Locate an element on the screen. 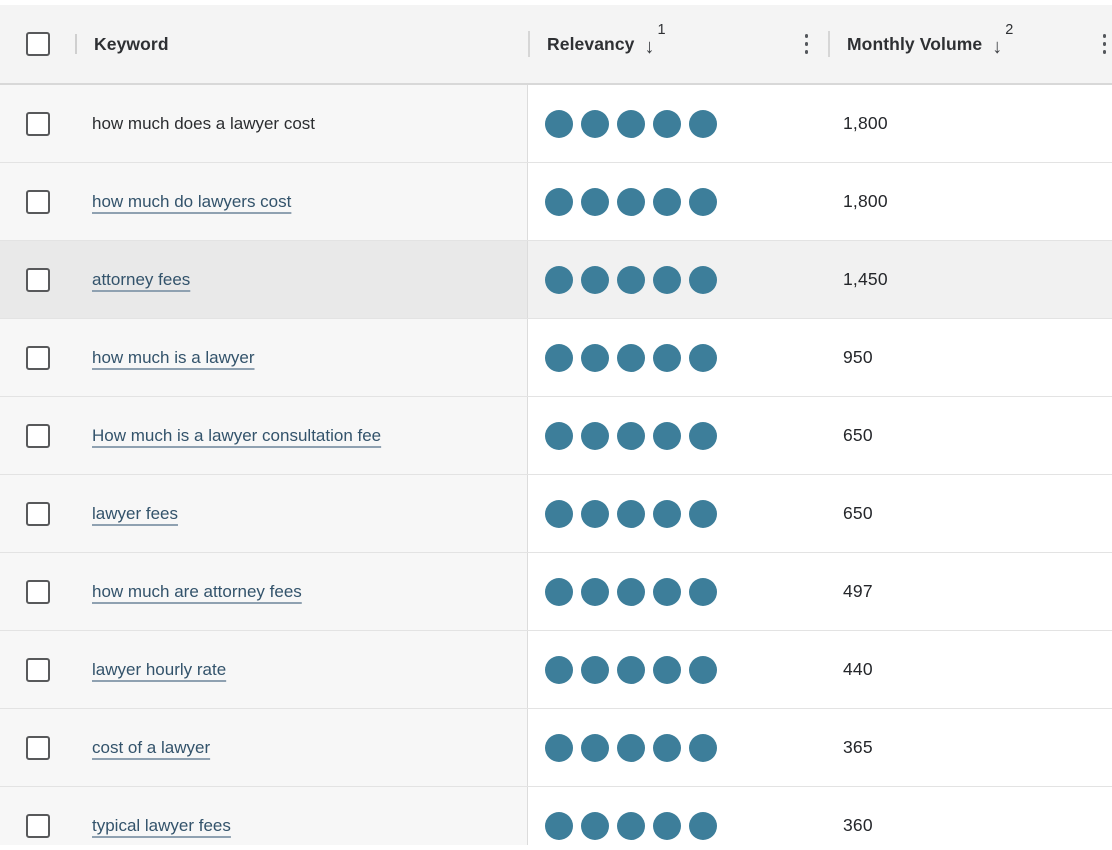  keyword-column-header: Keyword is located at coordinates (131, 43).